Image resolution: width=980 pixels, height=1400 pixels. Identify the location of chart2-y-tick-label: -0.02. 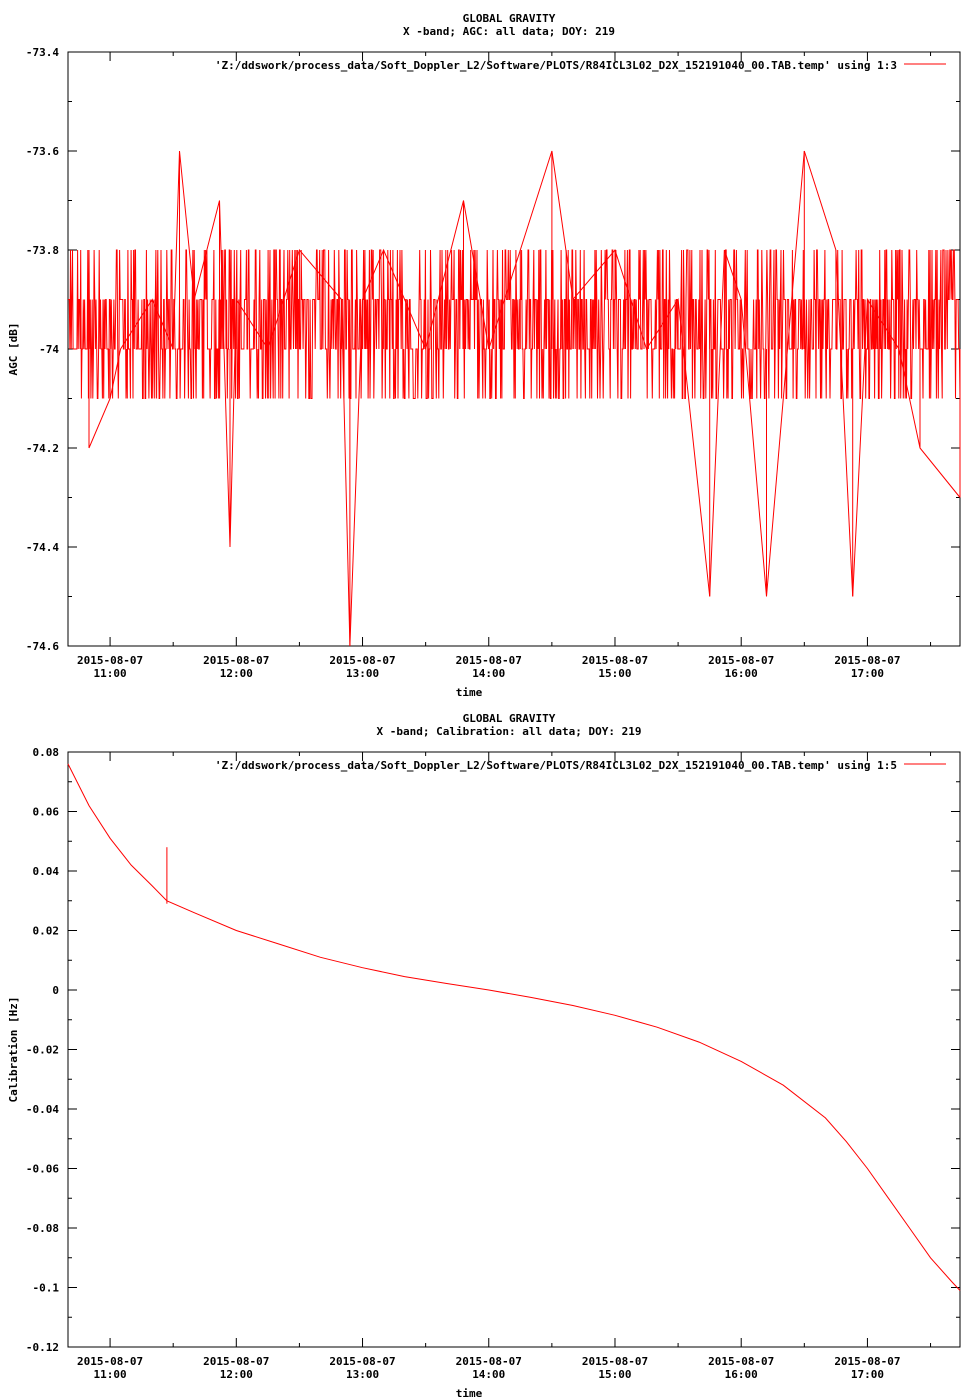
(42, 1050).